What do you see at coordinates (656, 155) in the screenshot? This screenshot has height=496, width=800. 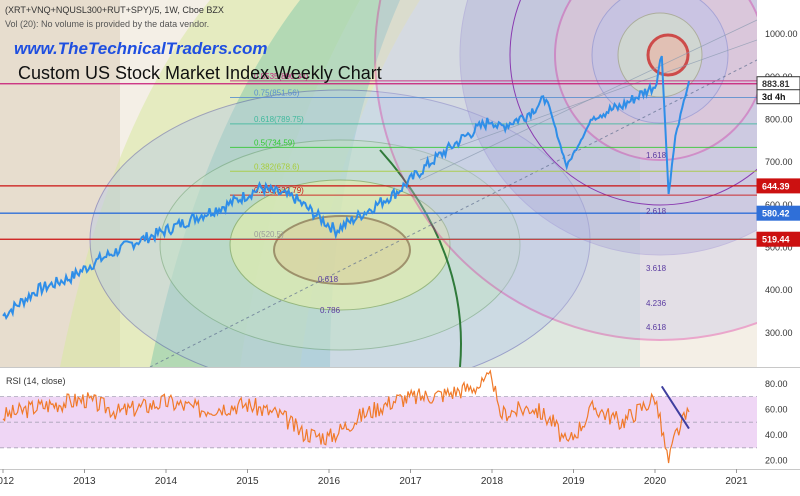 I see `fib-circle-label: 1.618` at bounding box center [656, 155].